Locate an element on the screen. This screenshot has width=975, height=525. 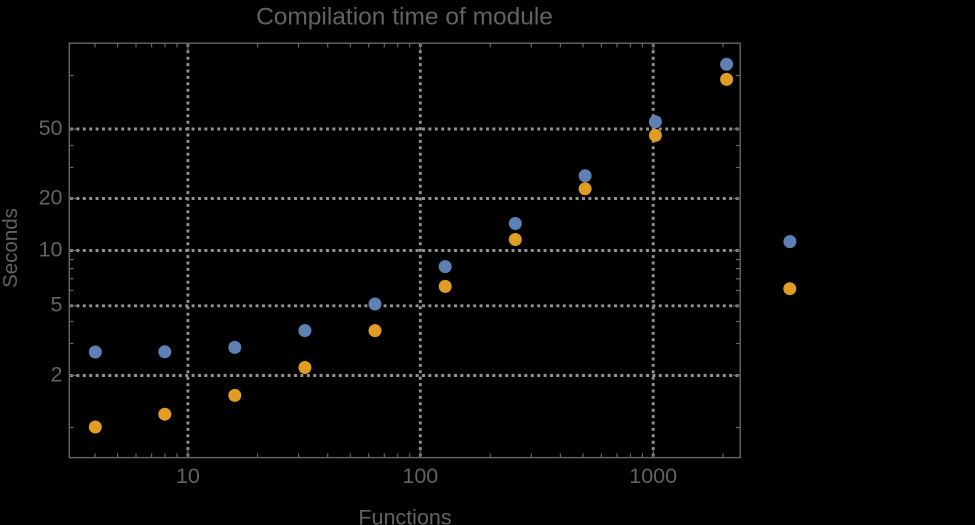
svg-text: 1000 is located at coordinates (653, 476).